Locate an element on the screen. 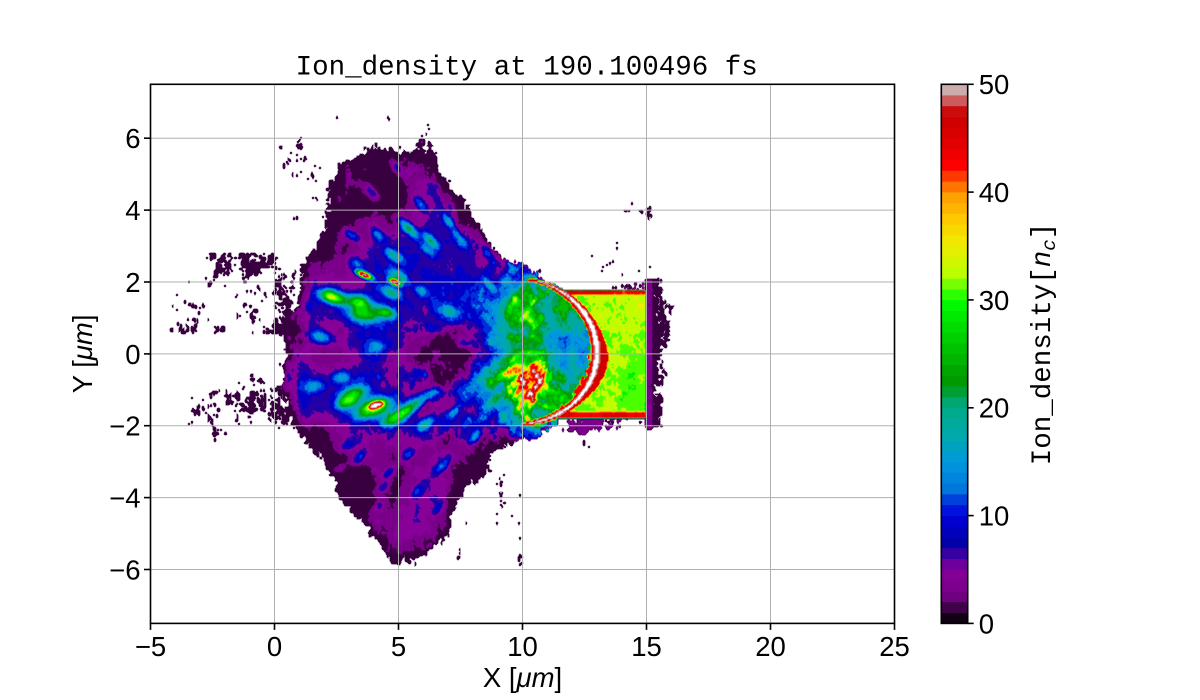 The image size is (1200, 700). svg-text: 40 is located at coordinates (994, 192).